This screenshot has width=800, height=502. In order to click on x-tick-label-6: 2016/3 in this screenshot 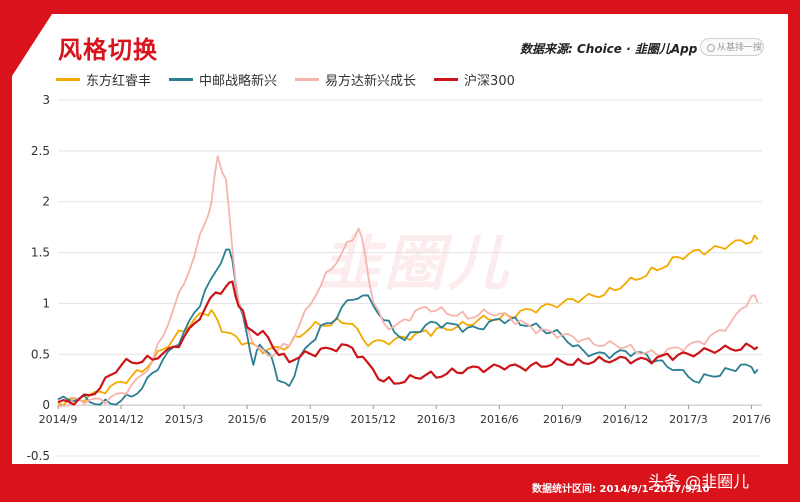, I will do `click(436, 419)`.